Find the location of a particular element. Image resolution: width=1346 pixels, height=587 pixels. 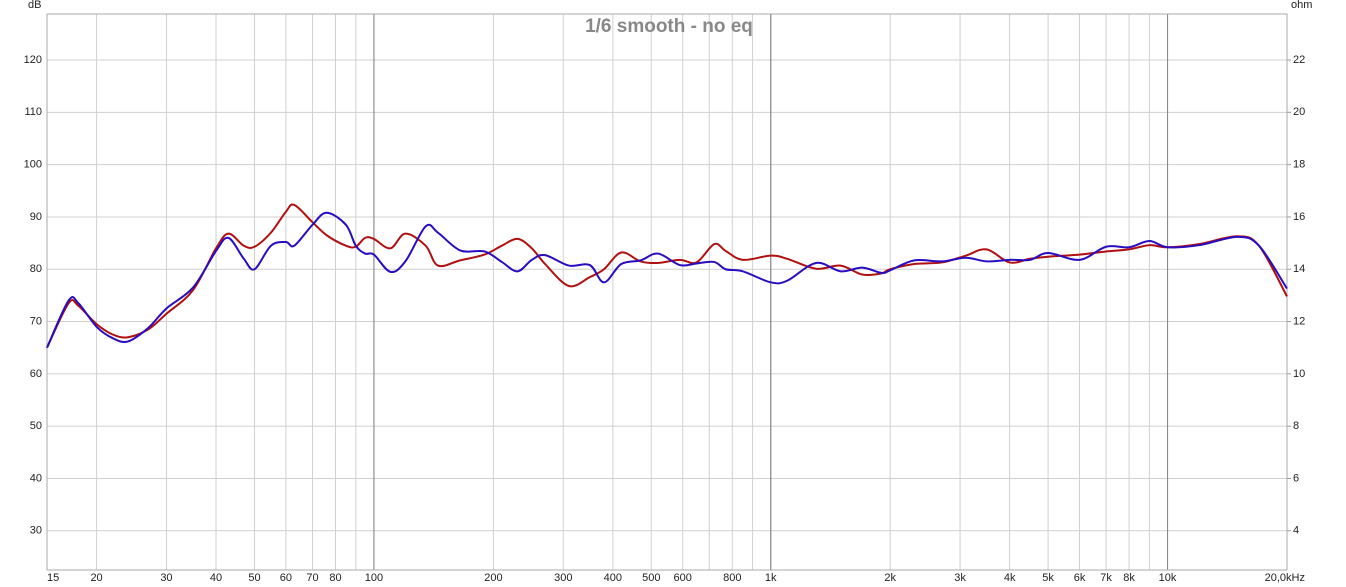

y-tick-label: 50 is located at coordinates (36, 426).